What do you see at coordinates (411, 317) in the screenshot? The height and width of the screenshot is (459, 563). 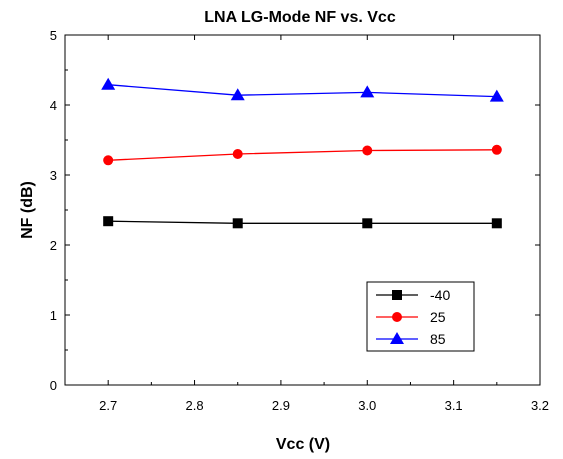 I see `legend-item: 25` at bounding box center [411, 317].